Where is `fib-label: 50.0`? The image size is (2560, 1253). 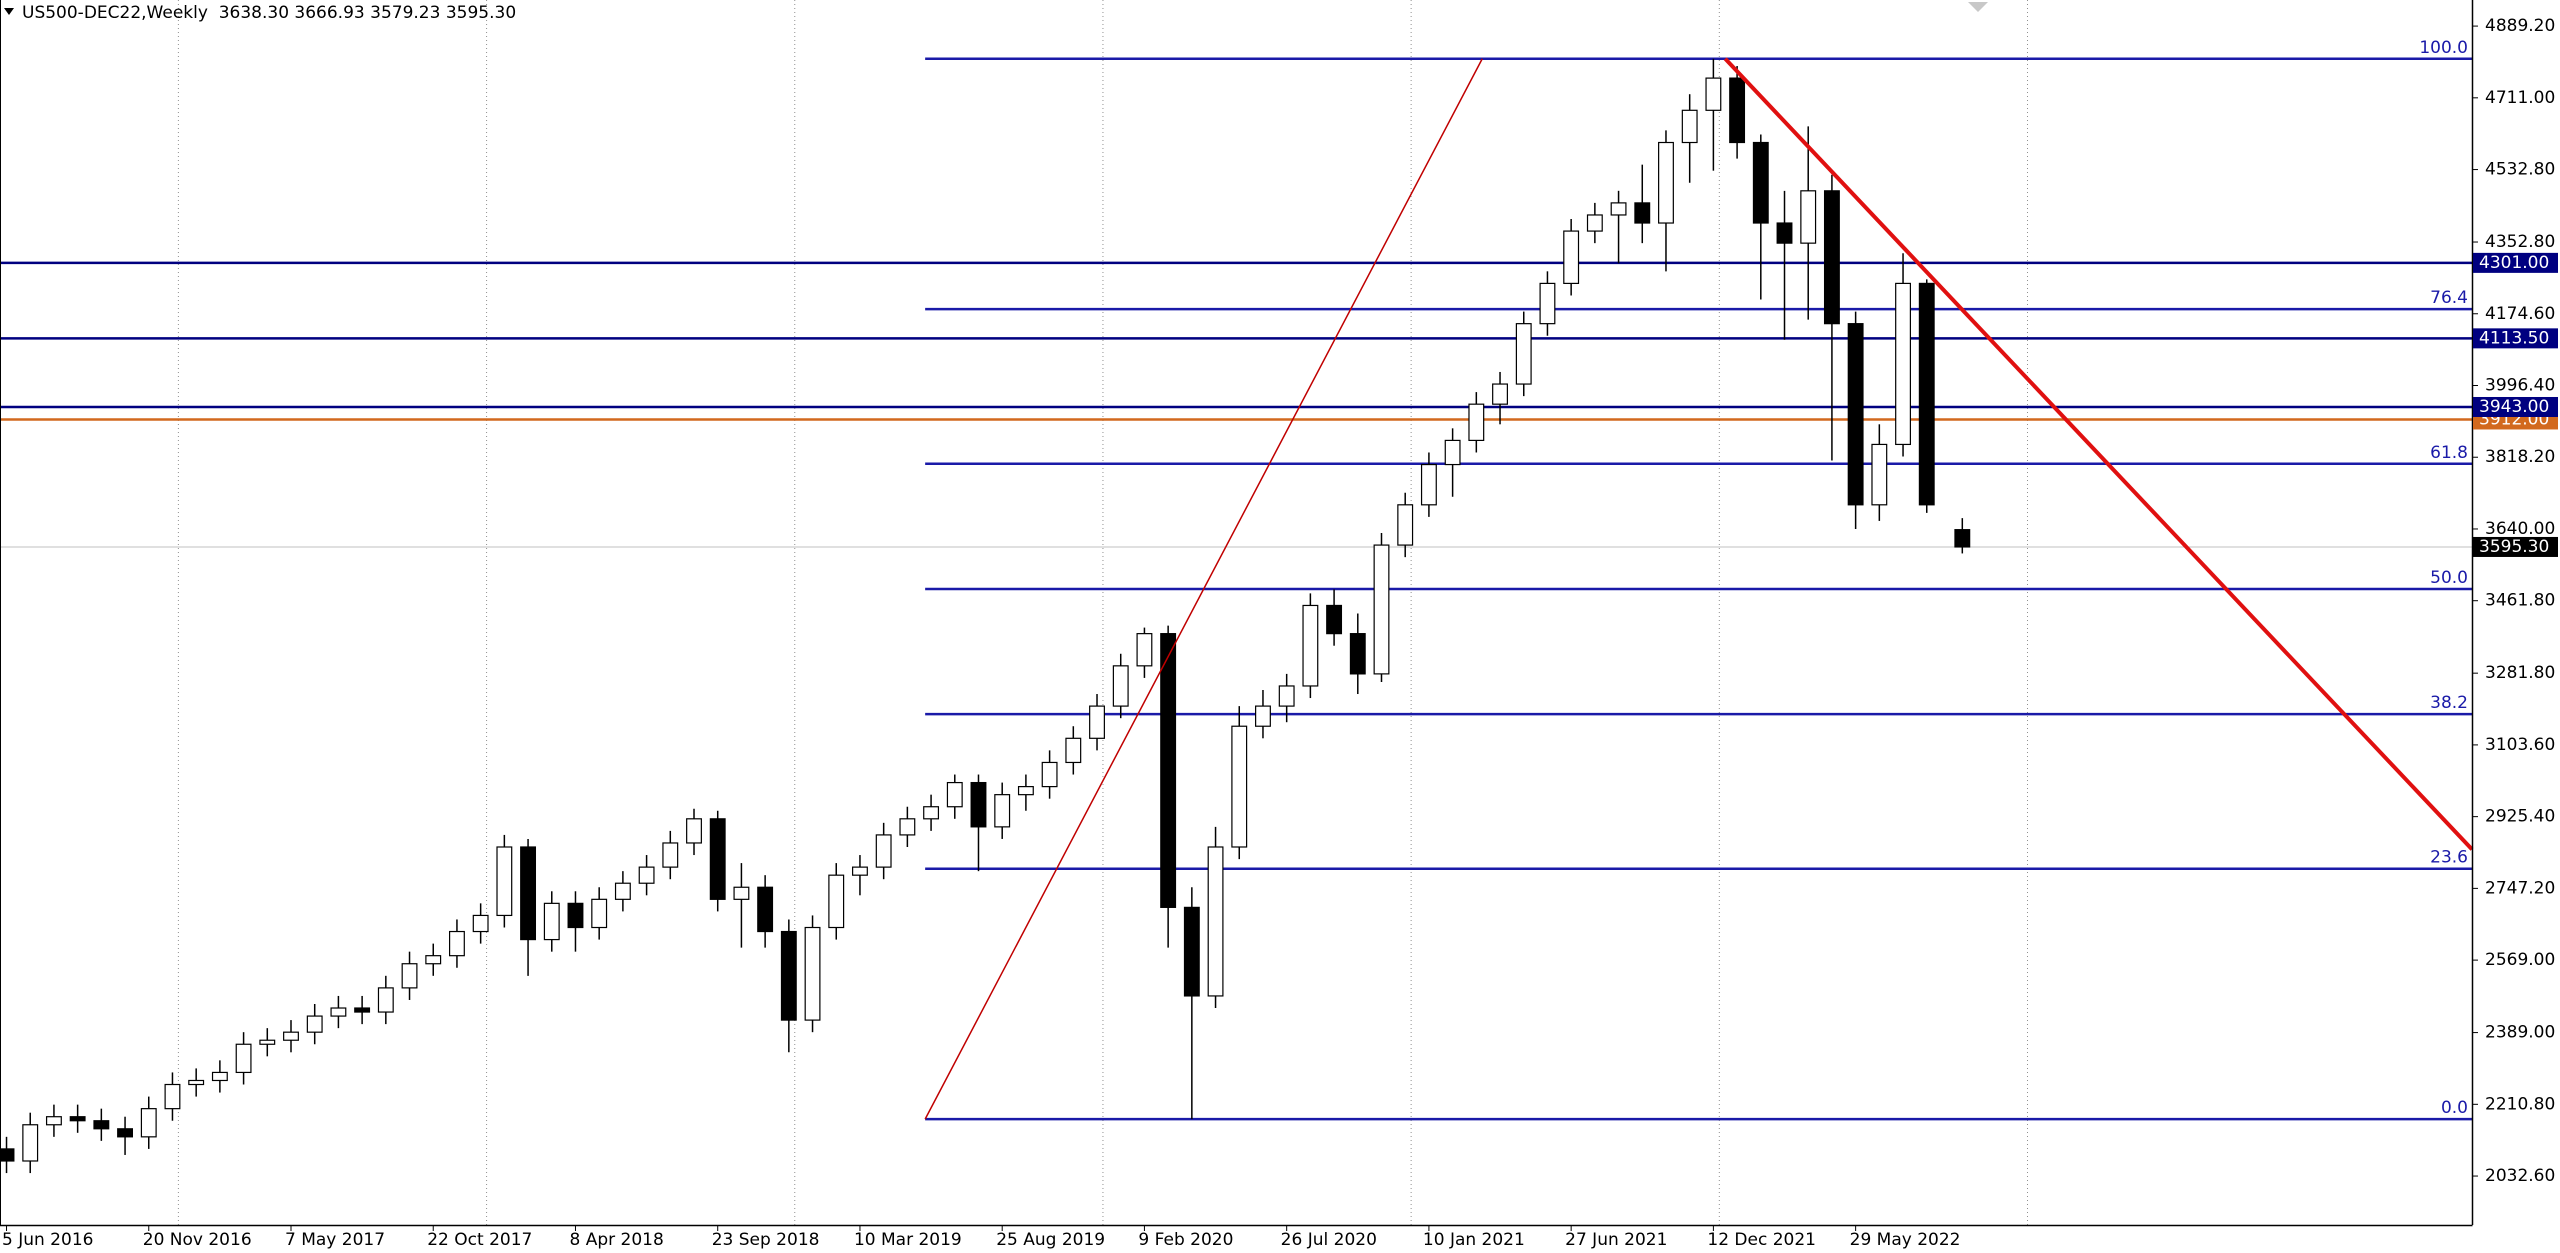 fib-label: 50.0 is located at coordinates (2449, 578).